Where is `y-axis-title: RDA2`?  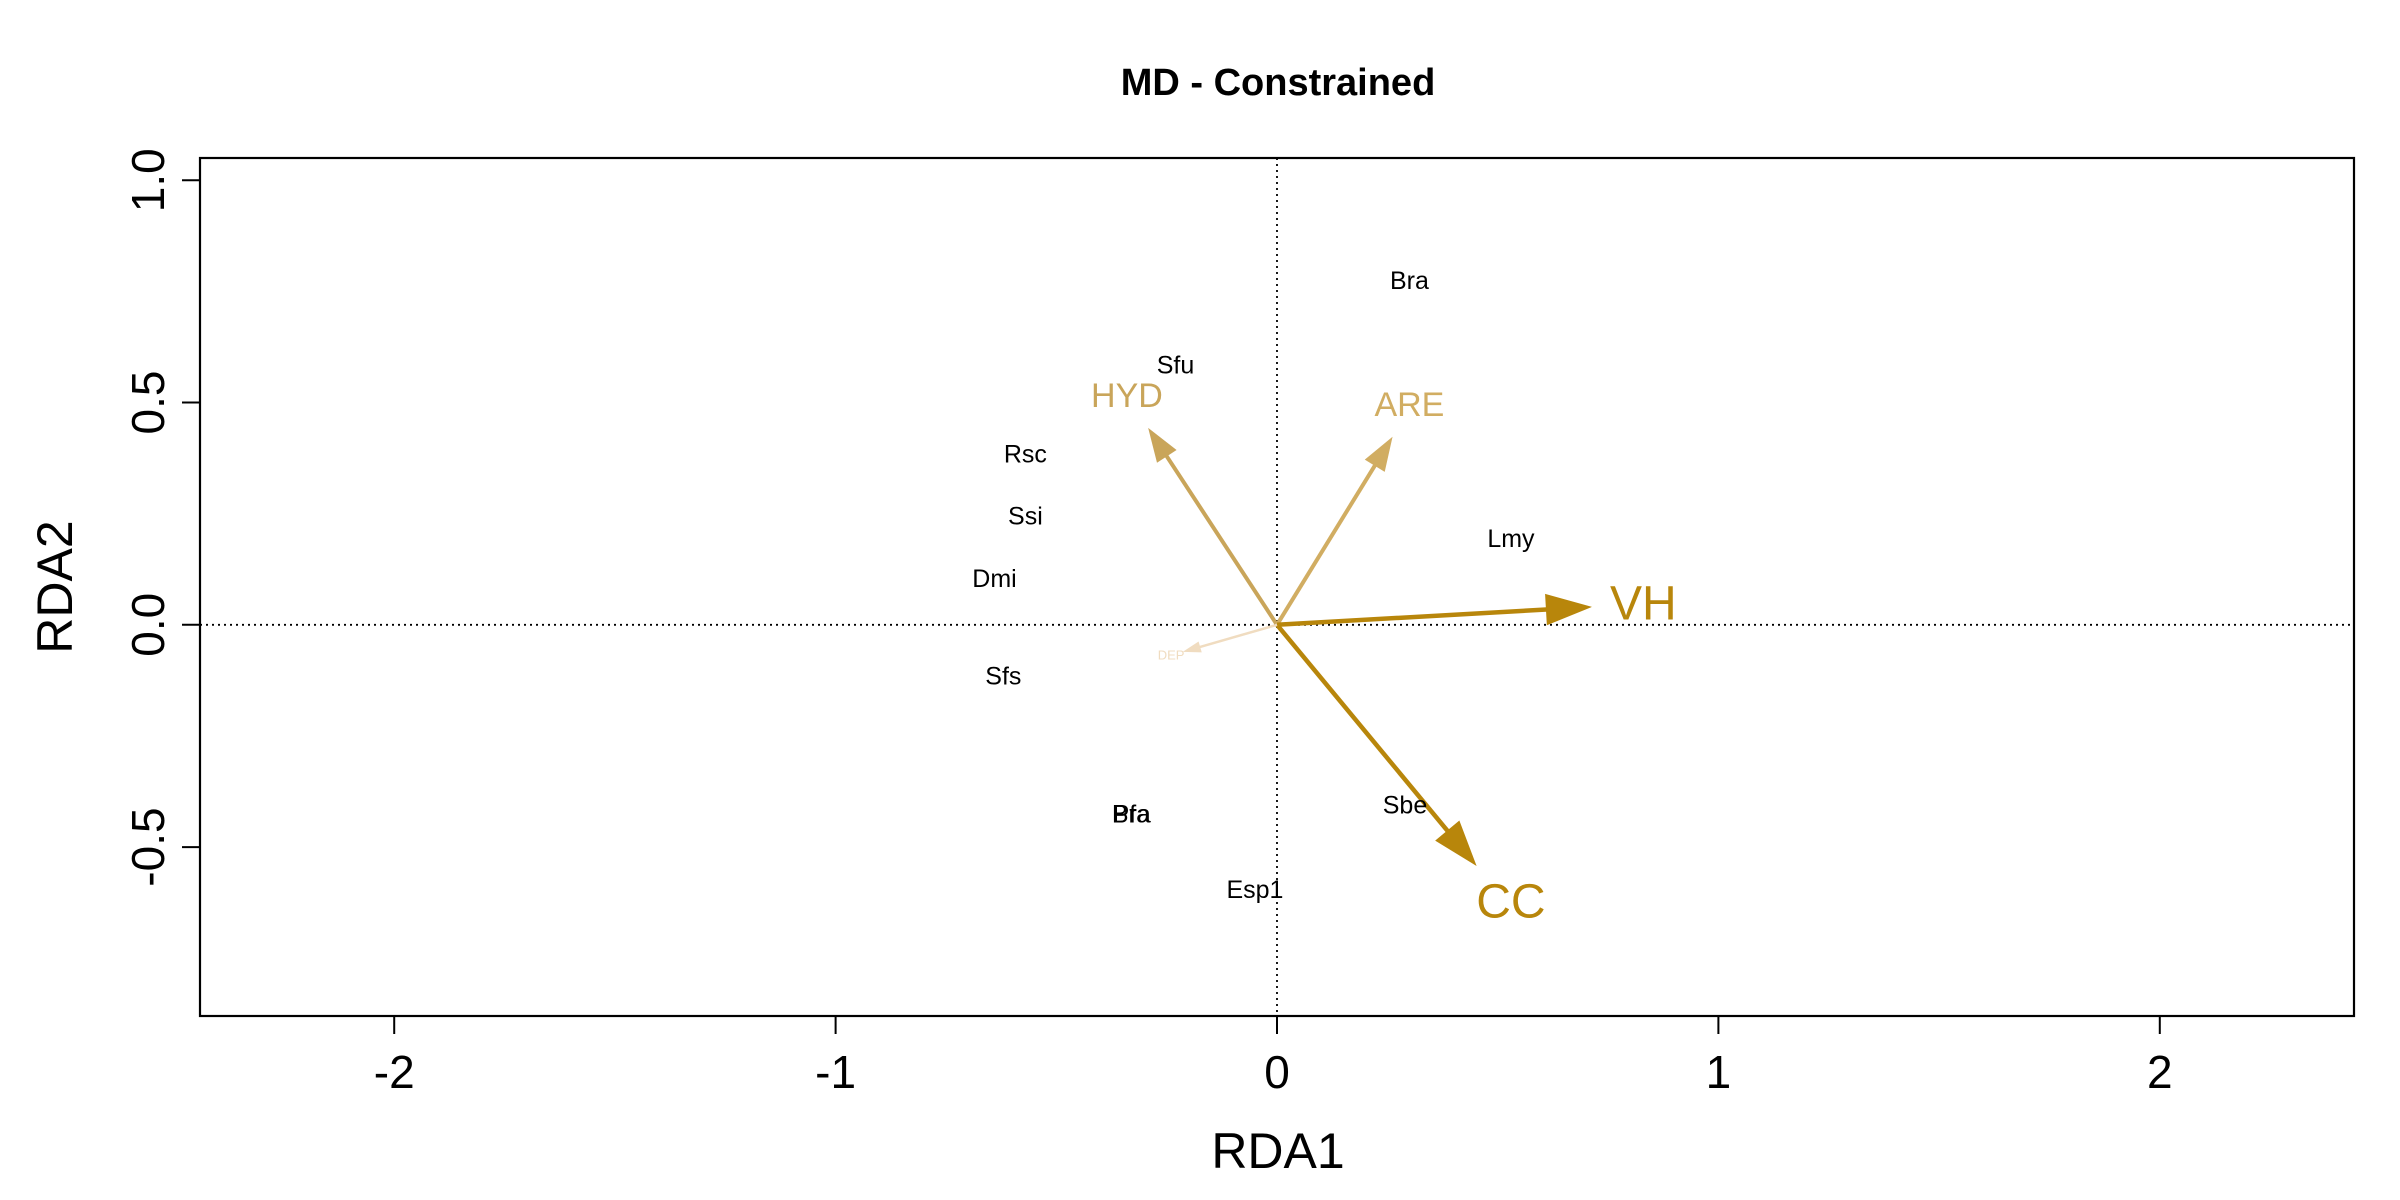 y-axis-title: RDA2 is located at coordinates (55, 586).